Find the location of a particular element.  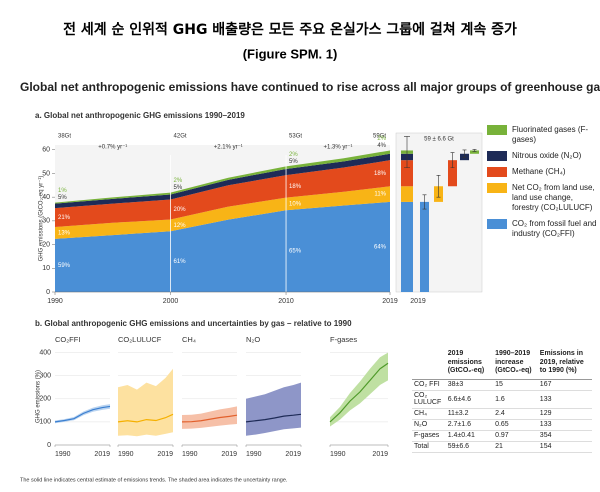

table-cell: F-gases is located at coordinates (429, 436).